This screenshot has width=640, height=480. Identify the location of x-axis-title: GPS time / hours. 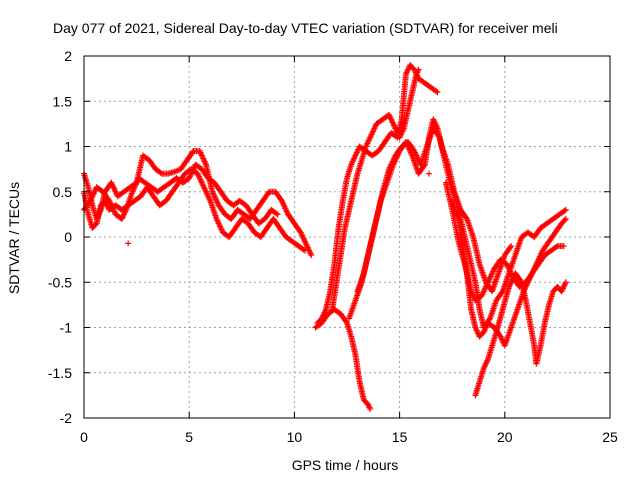
(345, 465).